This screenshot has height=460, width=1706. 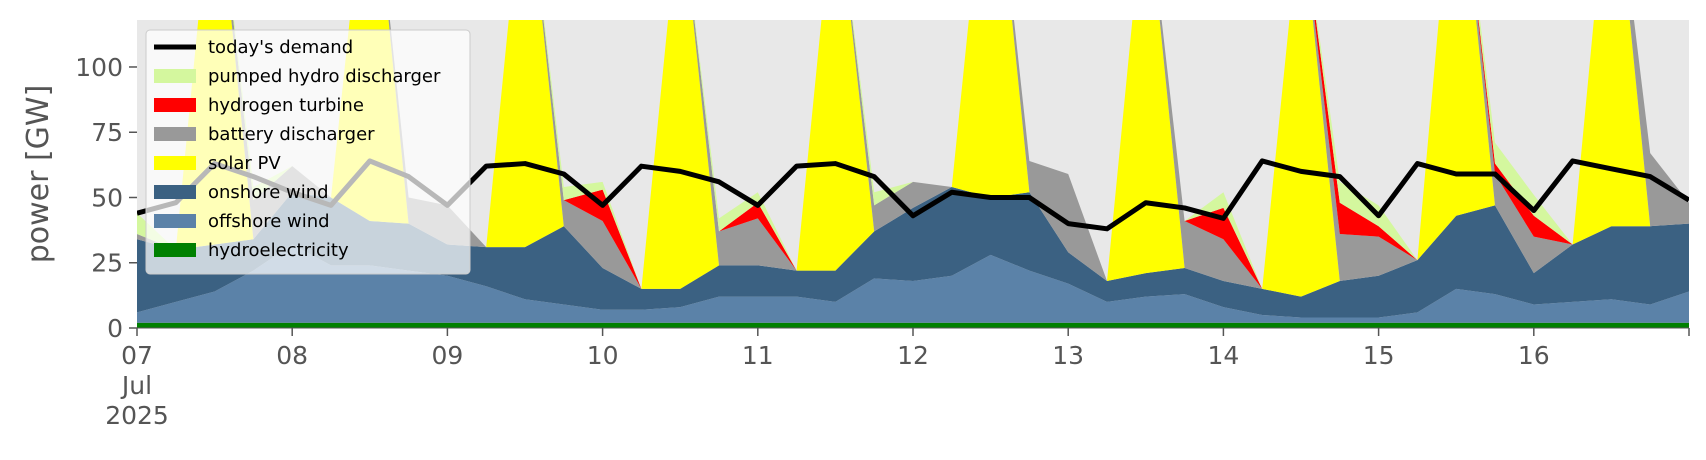 What do you see at coordinates (136, 385) in the screenshot?
I see `x-tick-sublabel: Jul` at bounding box center [136, 385].